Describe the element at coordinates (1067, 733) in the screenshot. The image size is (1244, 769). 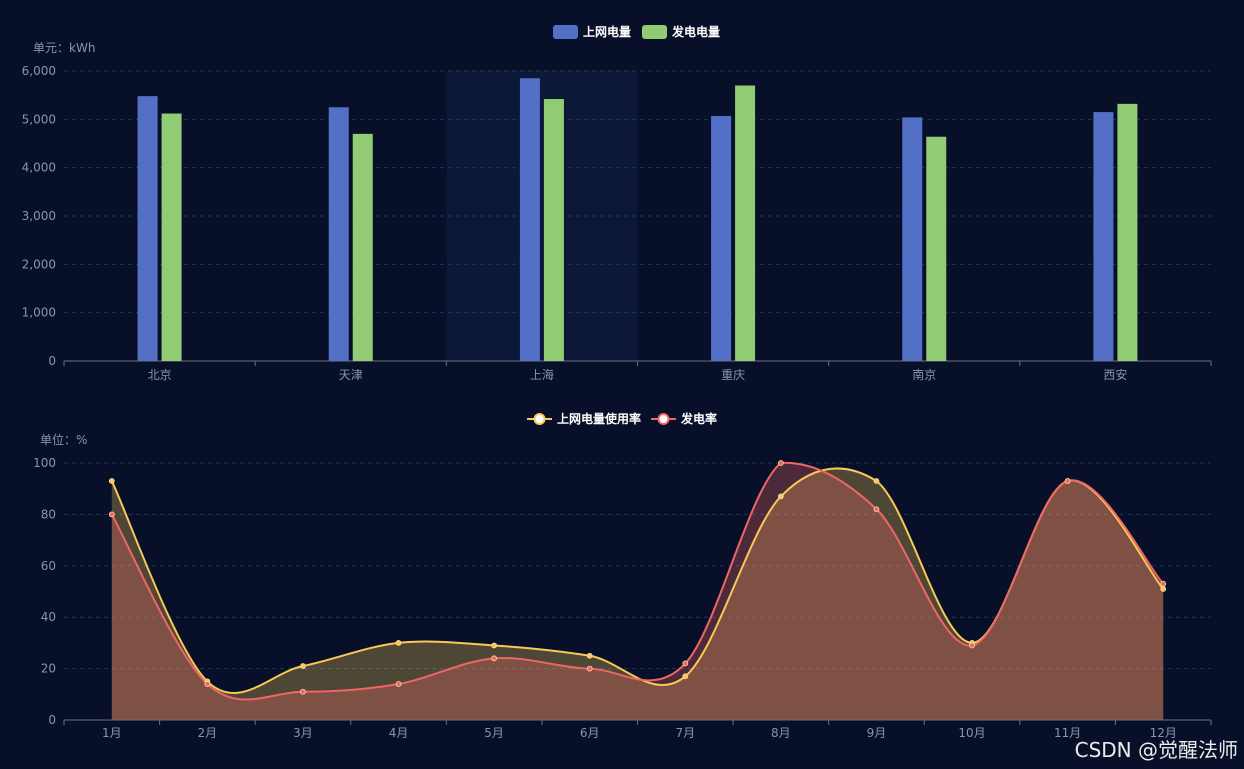
I see `area-x-tick-label: 11月` at that location.